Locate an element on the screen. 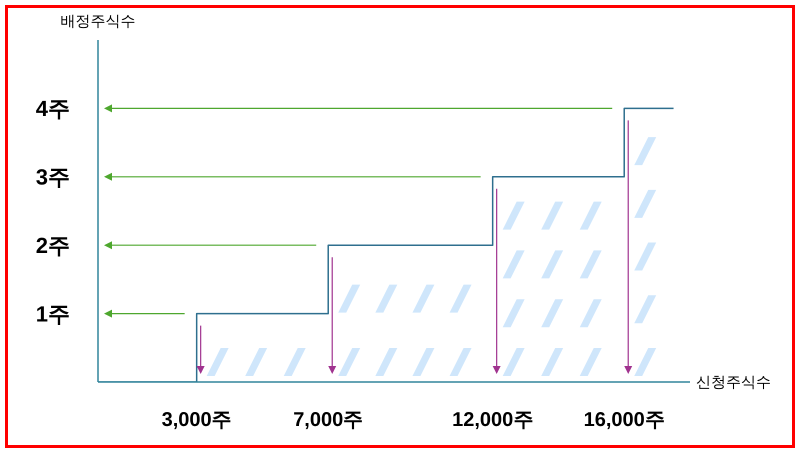 This screenshot has height=453, width=800. y-tick-label: 1주 is located at coordinates (53, 313).